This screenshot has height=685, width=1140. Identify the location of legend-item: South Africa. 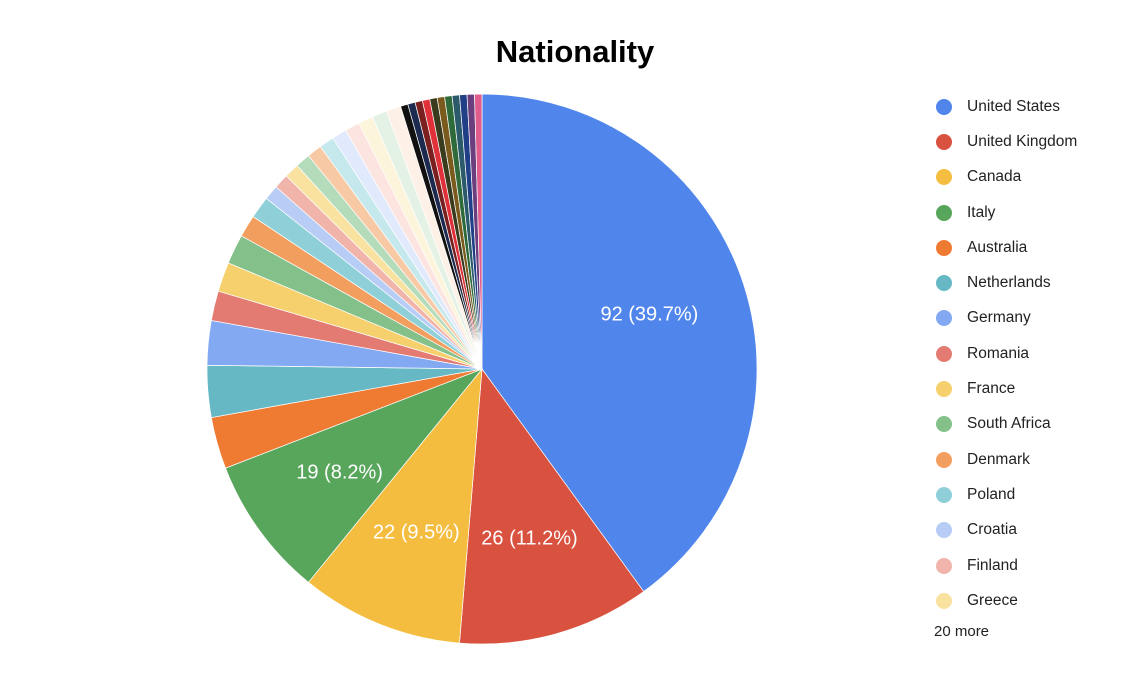
(1006, 424).